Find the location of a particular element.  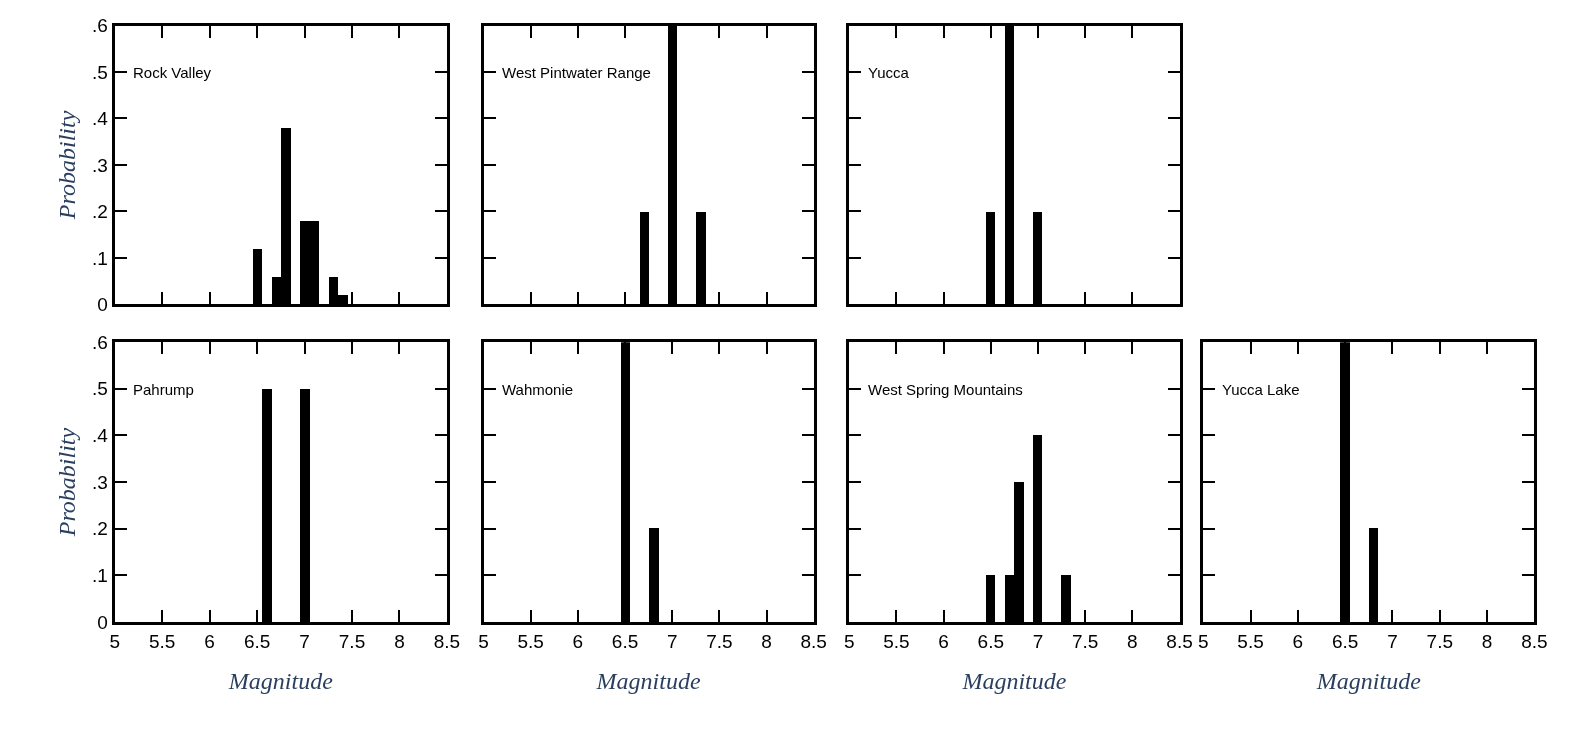

text: Wahmonie is located at coordinates (538, 389).